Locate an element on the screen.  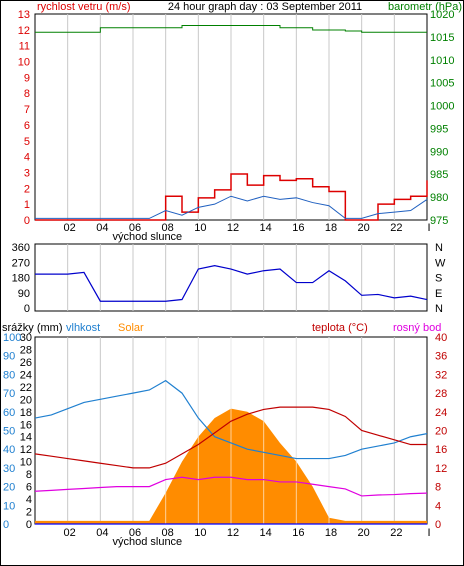
direction-tick-label: 90 is located at coordinates (24, 294).